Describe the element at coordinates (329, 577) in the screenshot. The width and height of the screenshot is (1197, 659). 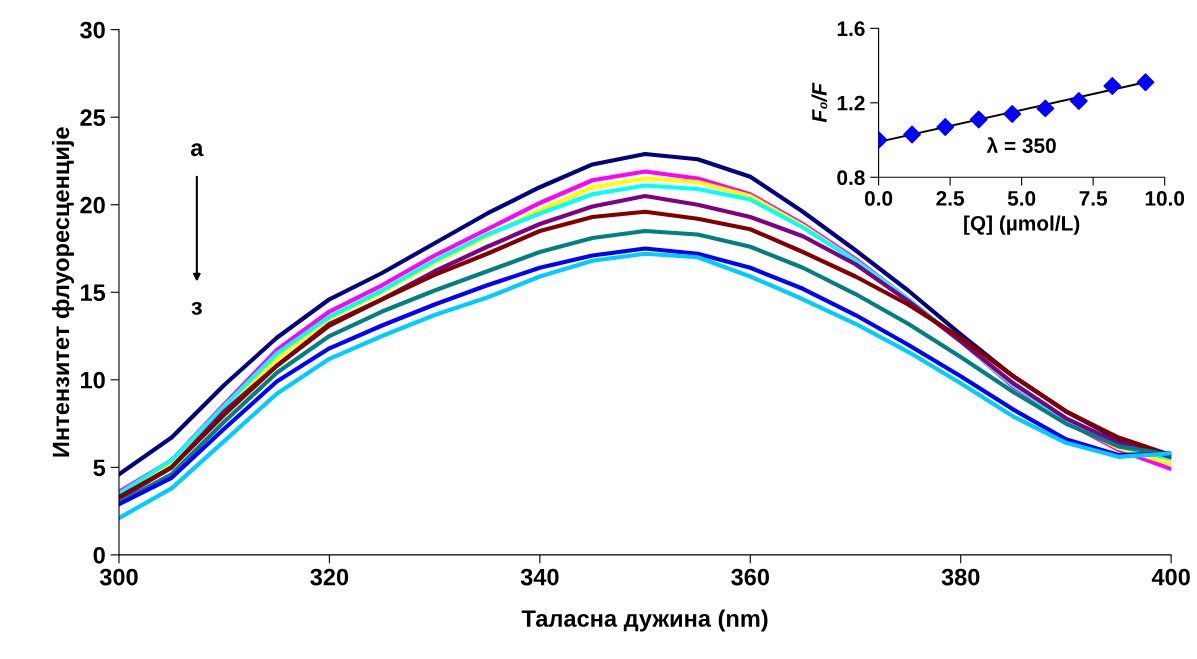
I see `x-tick-label: 320` at that location.